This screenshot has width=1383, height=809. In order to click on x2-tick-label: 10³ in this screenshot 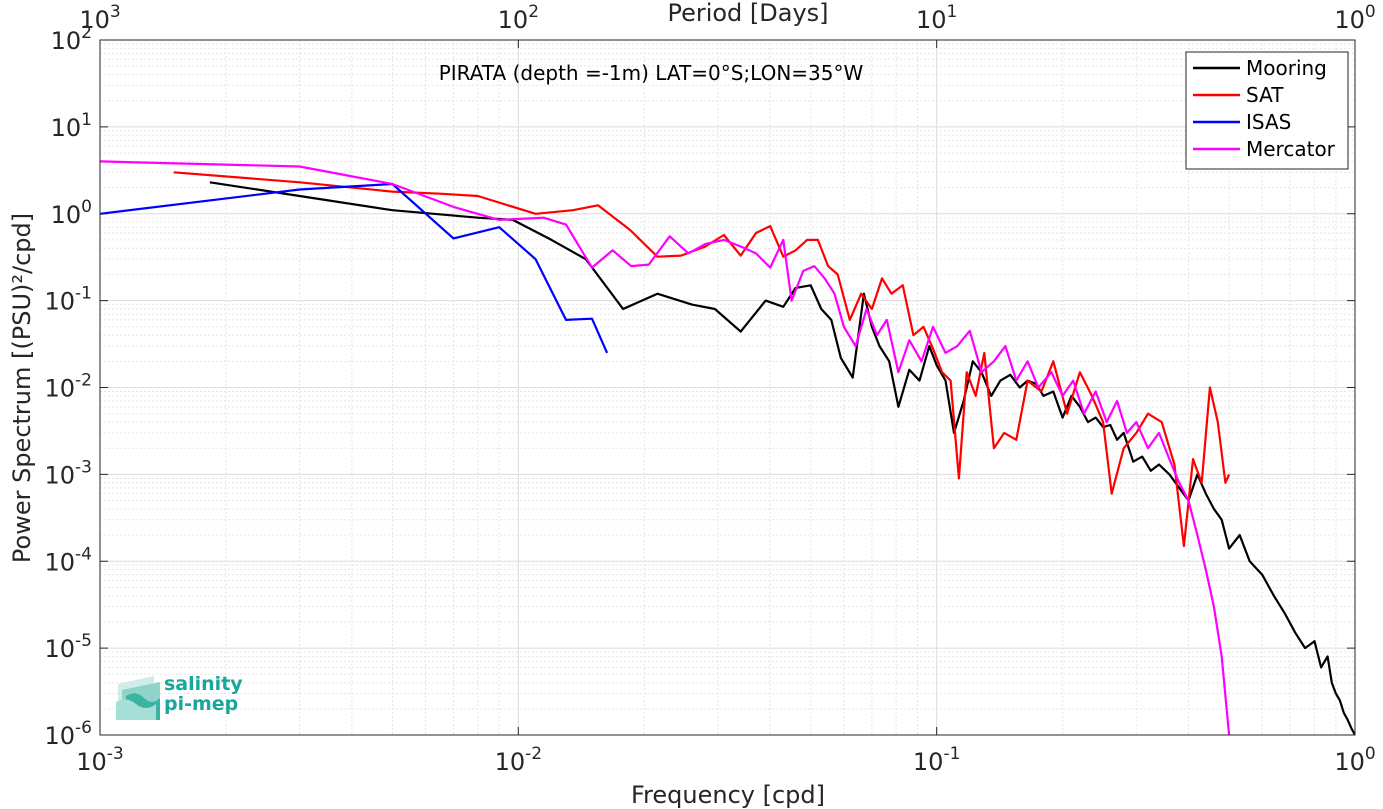, I will do `click(99, 18)`.